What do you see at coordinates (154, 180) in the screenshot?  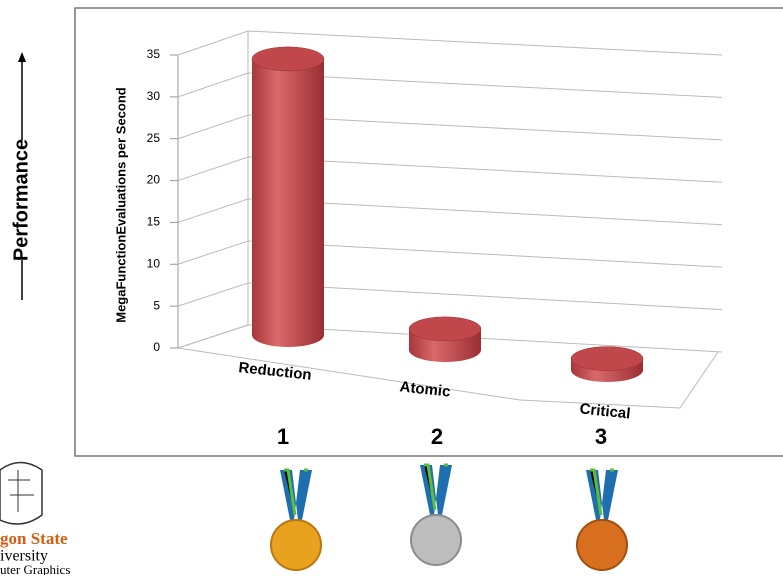 I see `y-tick-label: 20` at bounding box center [154, 180].